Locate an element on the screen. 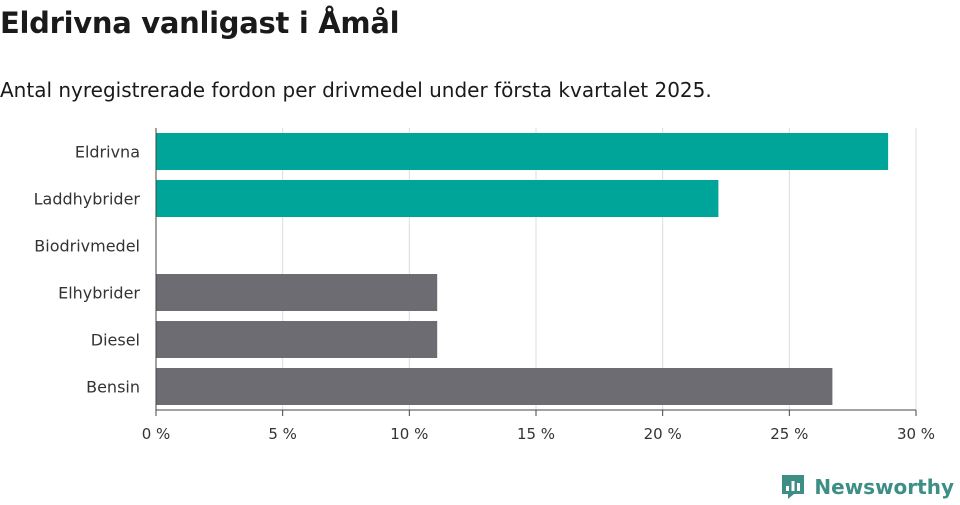 This screenshot has width=960, height=505. newsworthy-logo-icon is located at coordinates (793, 487).